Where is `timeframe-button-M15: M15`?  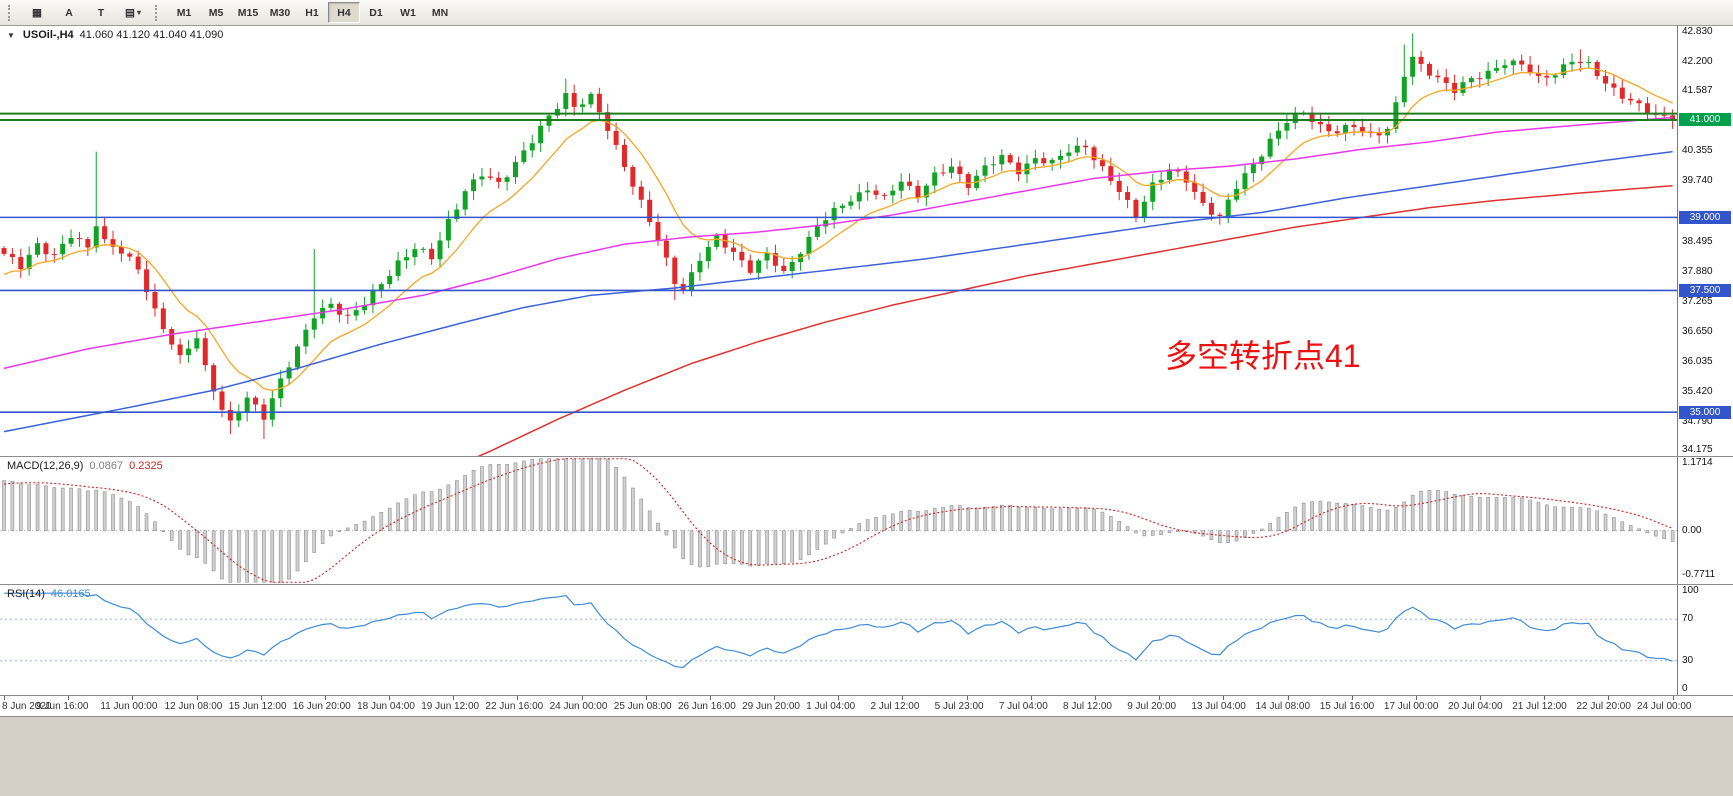 timeframe-button-M15: M15 is located at coordinates (248, 12).